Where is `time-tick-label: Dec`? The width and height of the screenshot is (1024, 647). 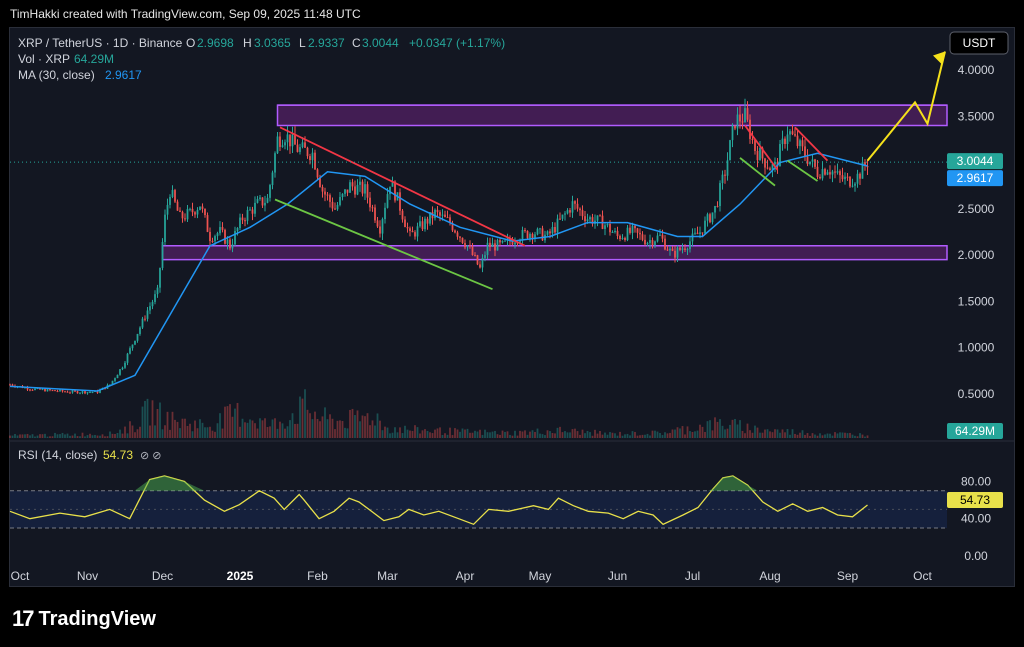
time-tick-label: Dec is located at coordinates (162, 576).